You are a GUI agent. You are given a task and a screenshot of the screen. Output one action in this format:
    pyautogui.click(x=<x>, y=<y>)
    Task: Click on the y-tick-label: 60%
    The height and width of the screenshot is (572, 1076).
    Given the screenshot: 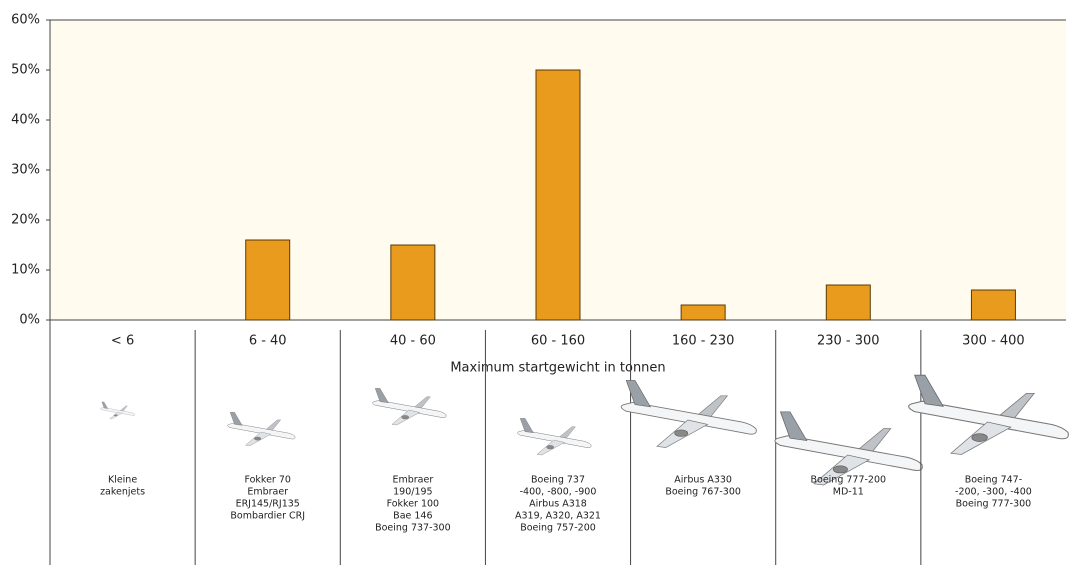 What is the action you would take?
    pyautogui.click(x=25, y=20)
    